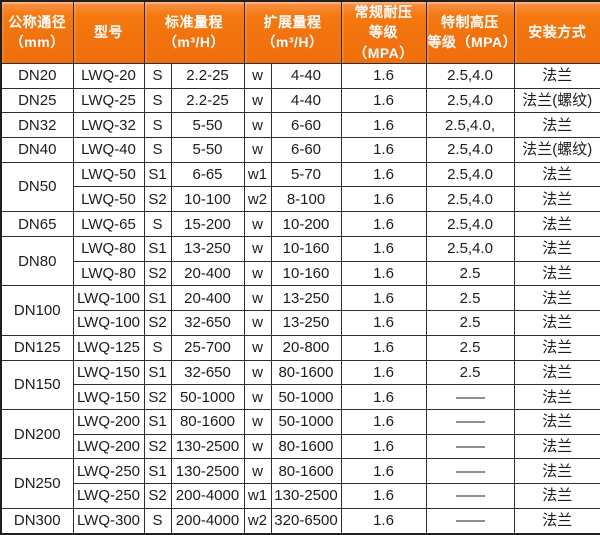  Describe the element at coordinates (306, 421) in the screenshot. I see `cell-extended-range: 50-1000` at that location.